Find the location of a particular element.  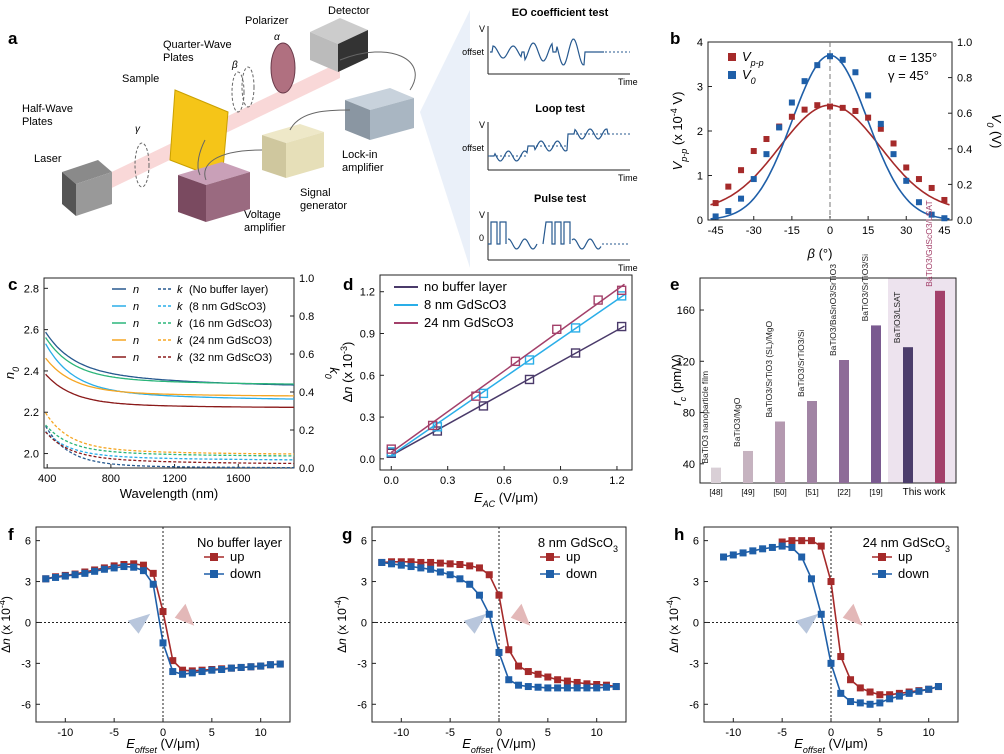

half-wave-plate is located at coordinates (142, 165).